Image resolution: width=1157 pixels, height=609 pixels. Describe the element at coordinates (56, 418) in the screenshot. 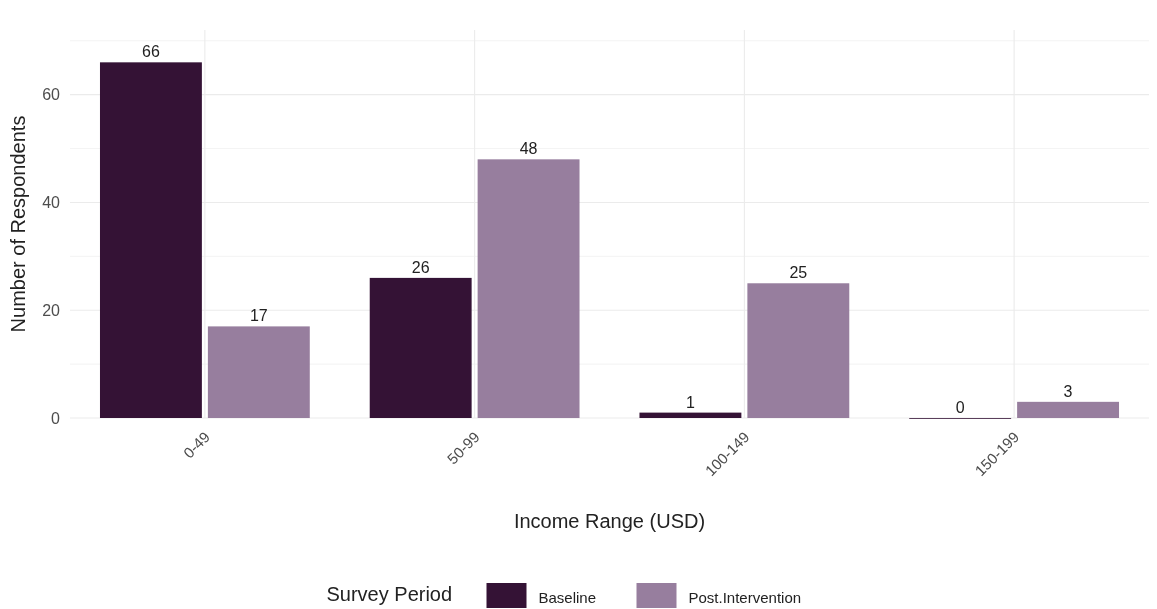

I see `y-tick-label: 0` at that location.